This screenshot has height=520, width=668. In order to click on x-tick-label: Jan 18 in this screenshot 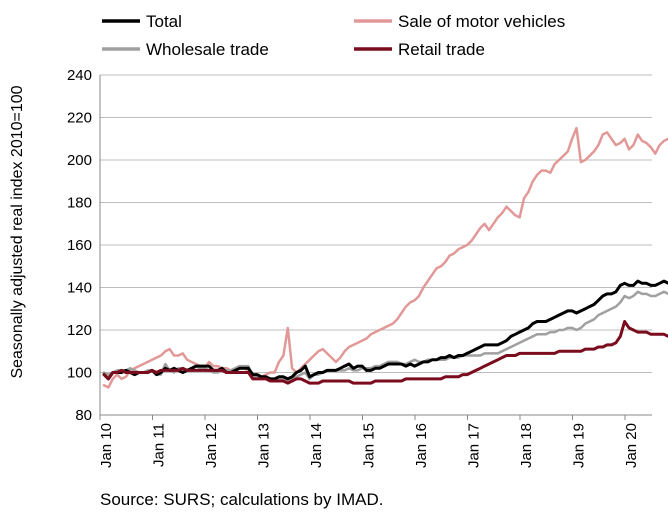, I will do `click(526, 445)`.